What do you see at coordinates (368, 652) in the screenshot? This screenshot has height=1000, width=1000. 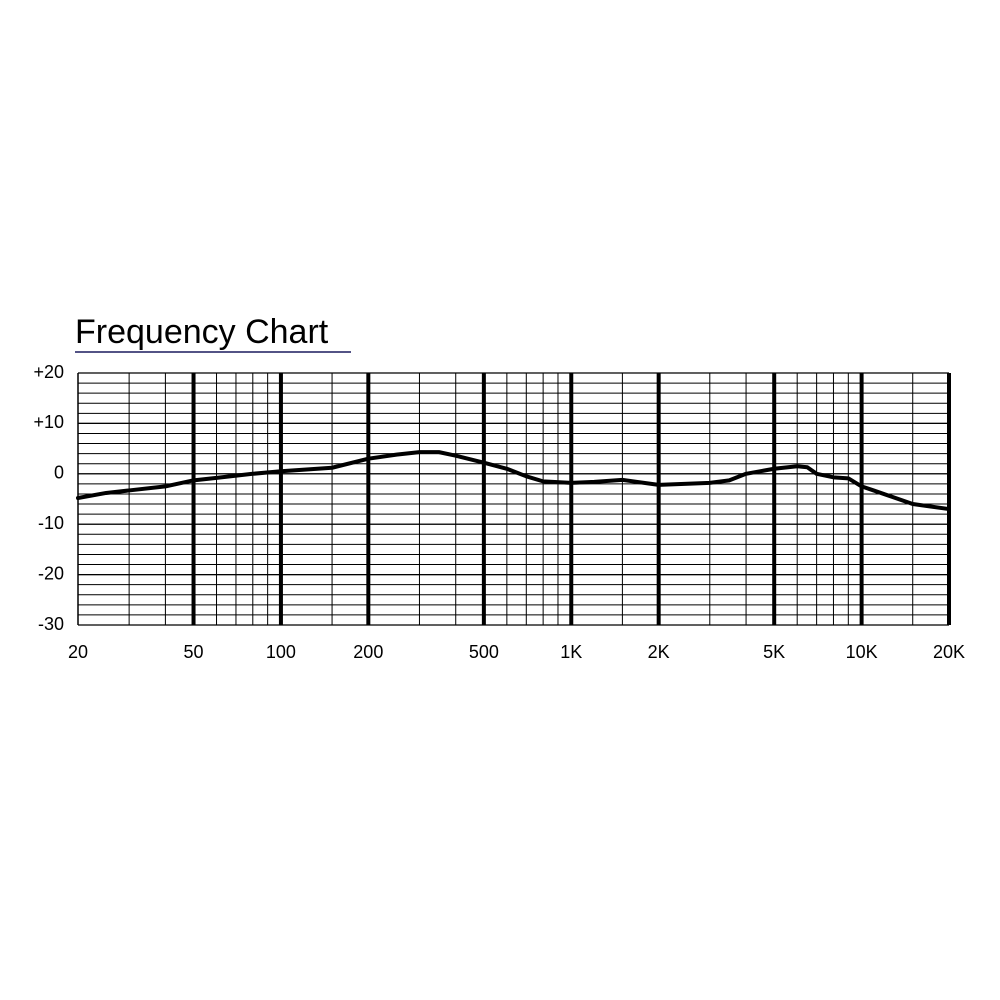 I see `x-tick-label: 200` at bounding box center [368, 652].